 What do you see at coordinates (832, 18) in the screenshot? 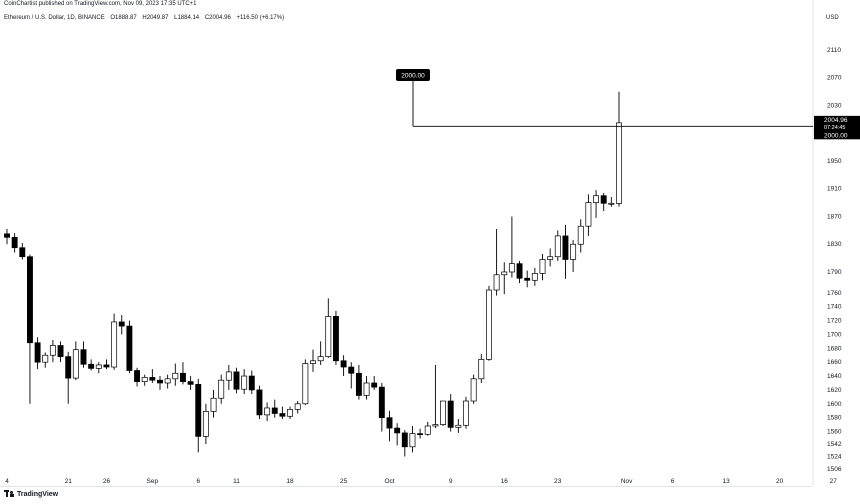
I see `price-axis-currency: USD` at bounding box center [832, 18].